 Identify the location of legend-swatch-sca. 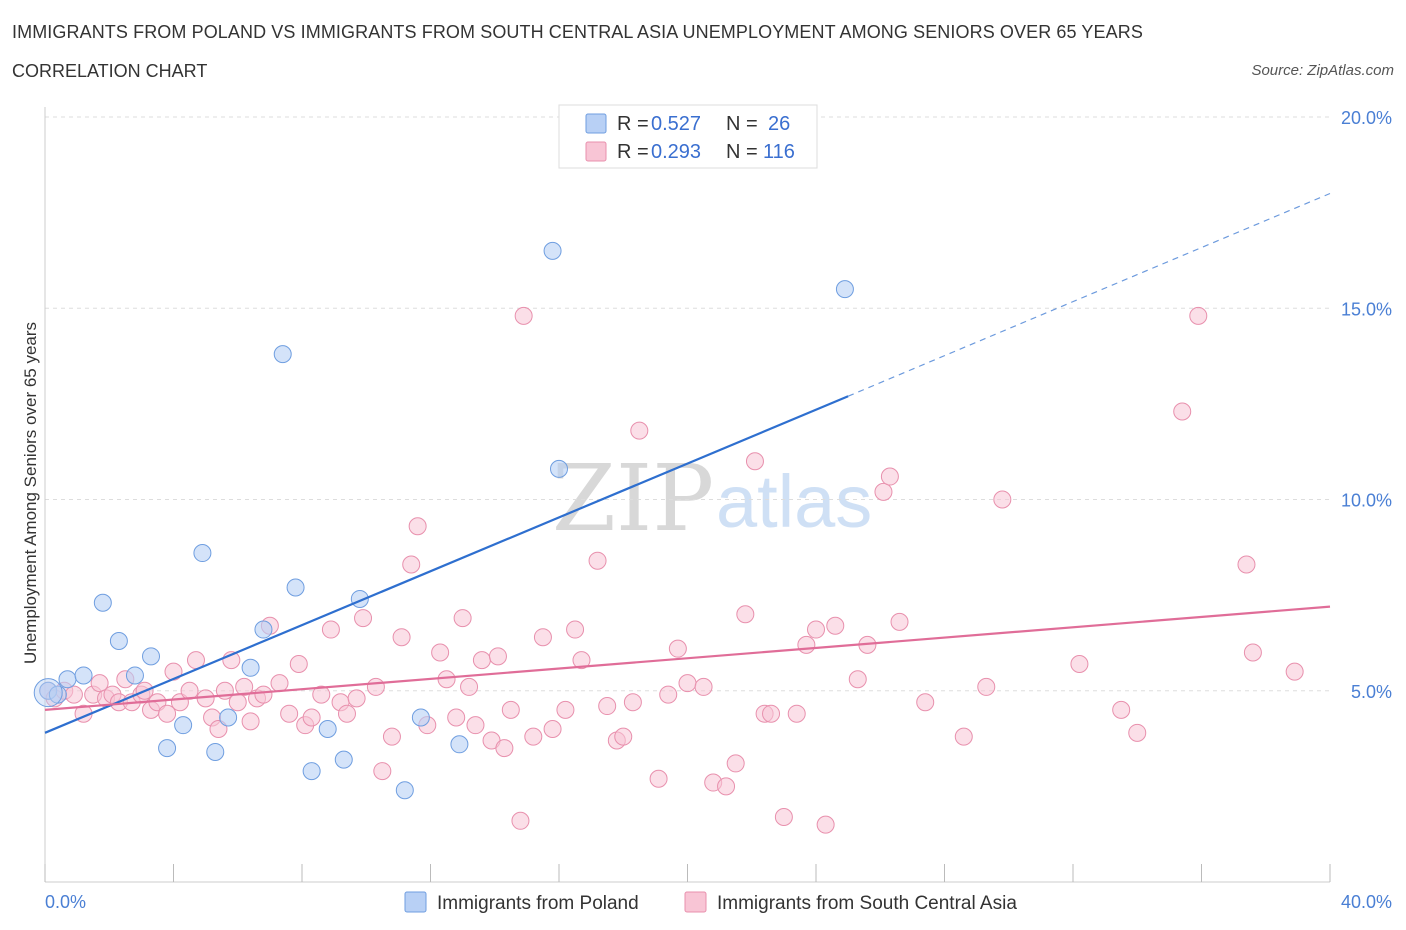
(596, 151).